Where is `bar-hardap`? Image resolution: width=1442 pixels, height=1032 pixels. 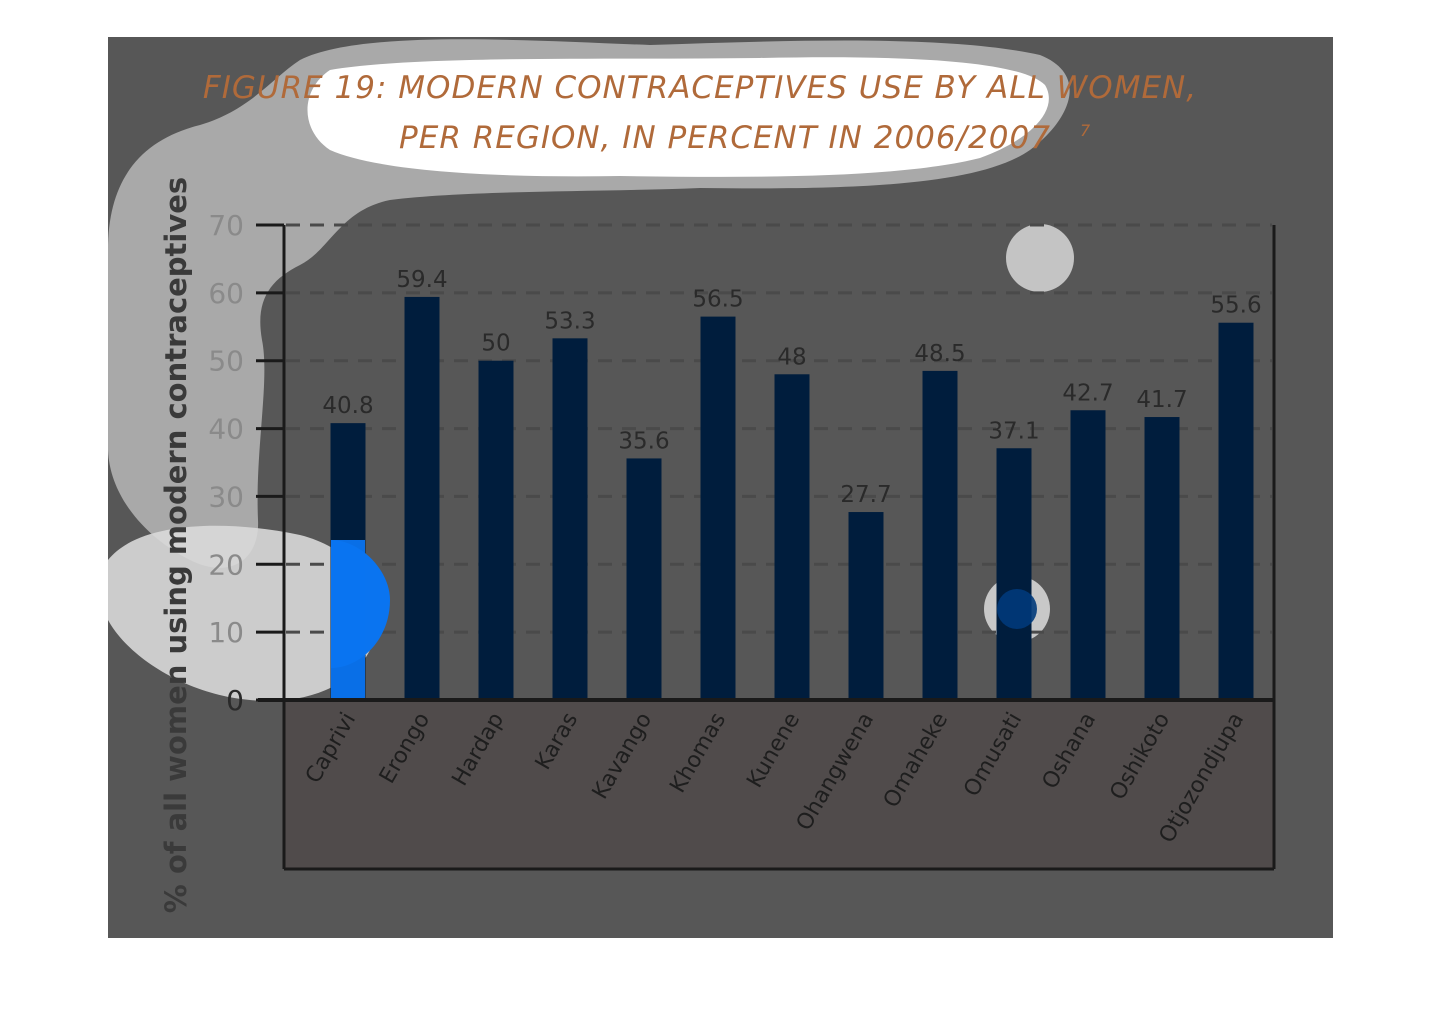 bar-hardap is located at coordinates (496, 530).